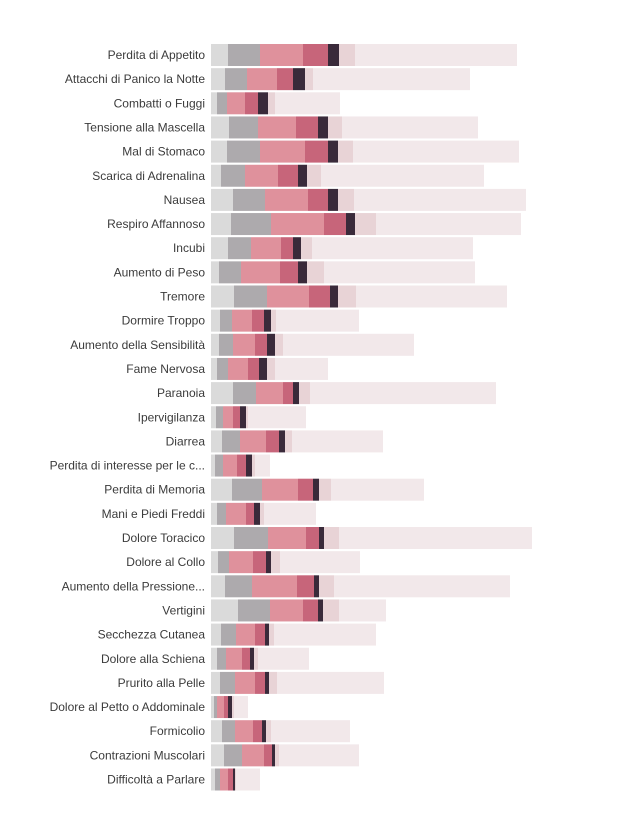 The width and height of the screenshot is (638, 831). I want to click on category-label: Aumento di Peso, so click(160, 272).